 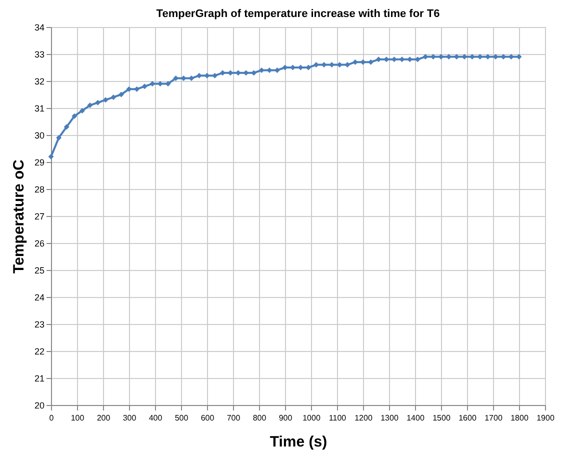 I want to click on y-tick-label: 26, so click(x=39, y=243).